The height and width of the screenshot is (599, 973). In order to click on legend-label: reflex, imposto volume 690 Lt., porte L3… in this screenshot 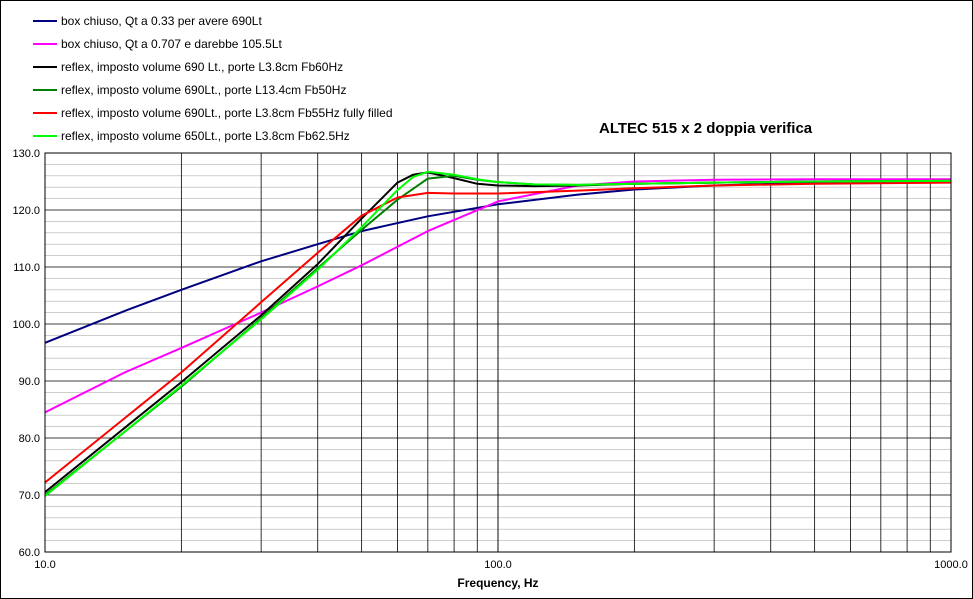, I will do `click(202, 66)`.